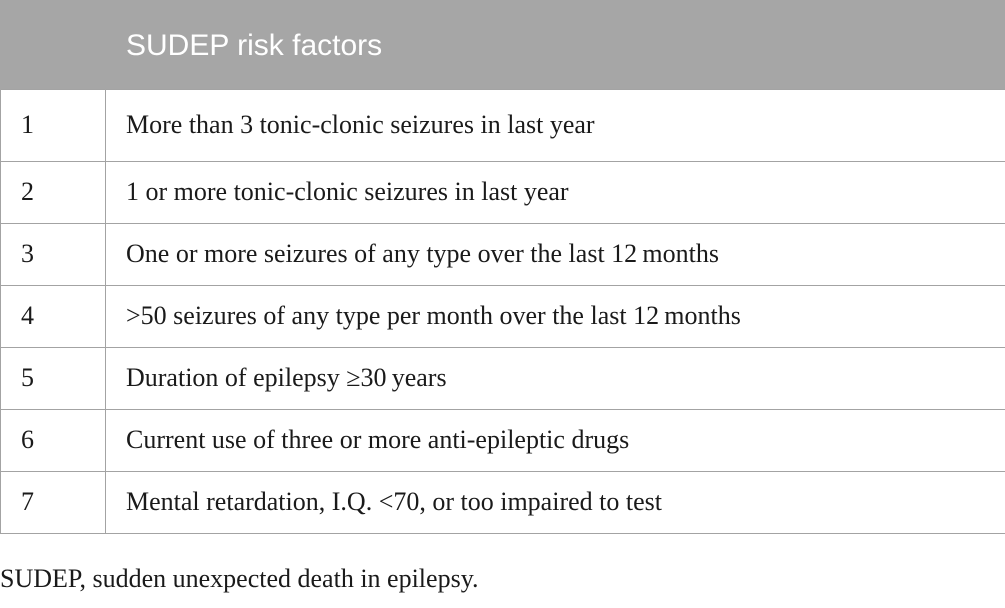 The image size is (1005, 608). Describe the element at coordinates (53, 254) in the screenshot. I see `row-number: 3` at that location.